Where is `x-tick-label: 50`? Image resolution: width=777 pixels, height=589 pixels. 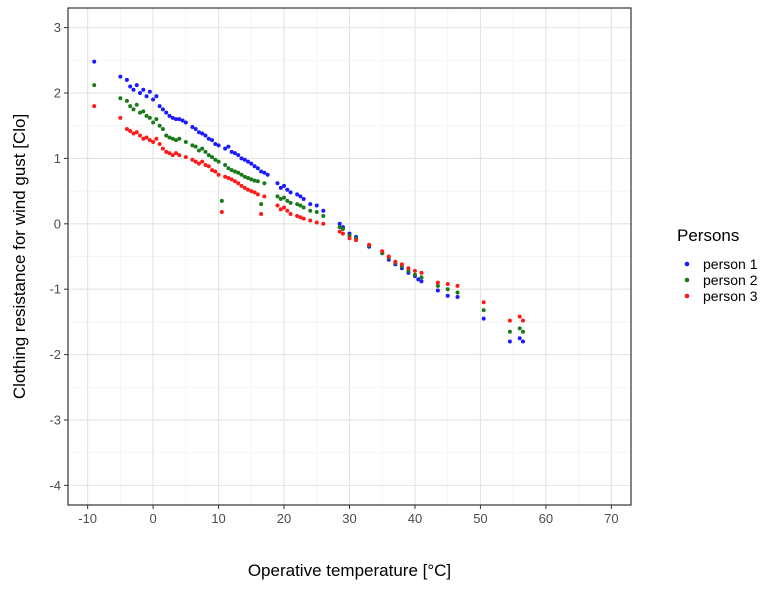
x-tick-label: 50 is located at coordinates (480, 518).